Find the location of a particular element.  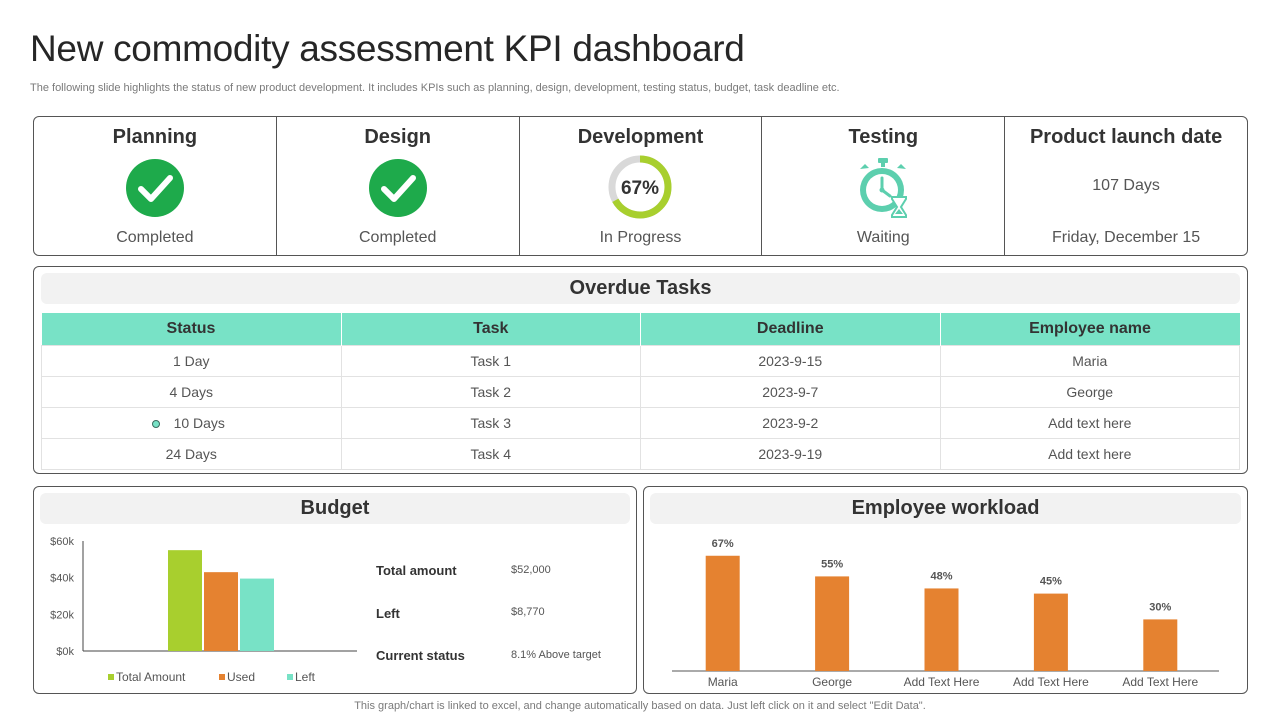

kpi-development-title: Development is located at coordinates (640, 137).